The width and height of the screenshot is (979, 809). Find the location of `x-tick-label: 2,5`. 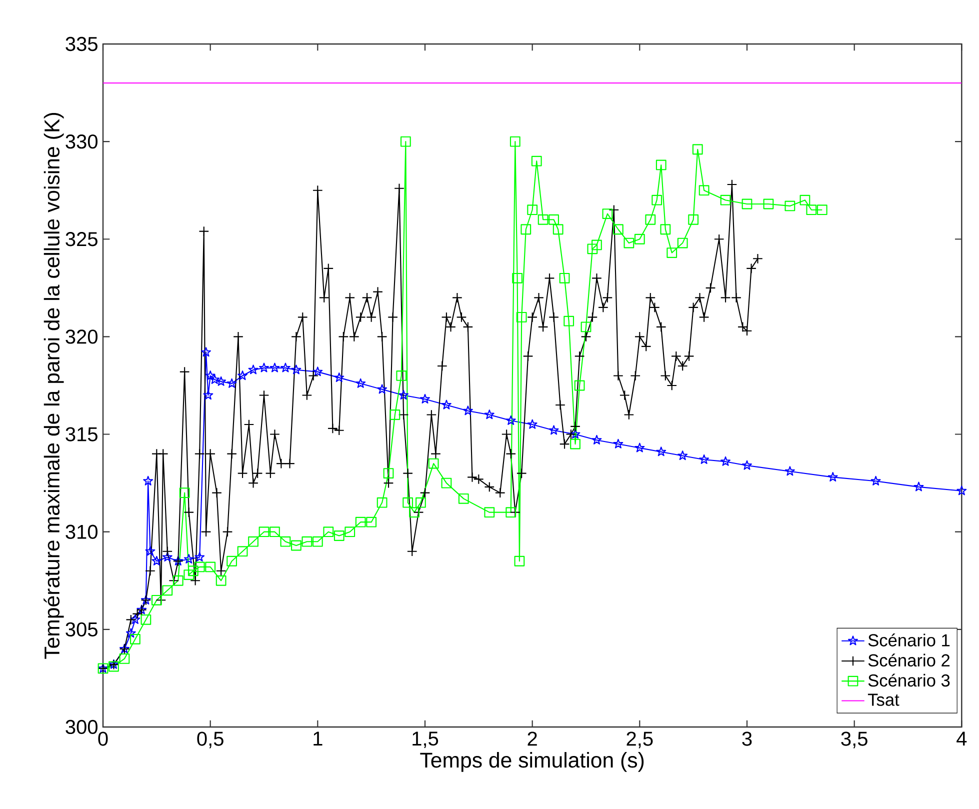

x-tick-label: 2,5 is located at coordinates (639, 740).